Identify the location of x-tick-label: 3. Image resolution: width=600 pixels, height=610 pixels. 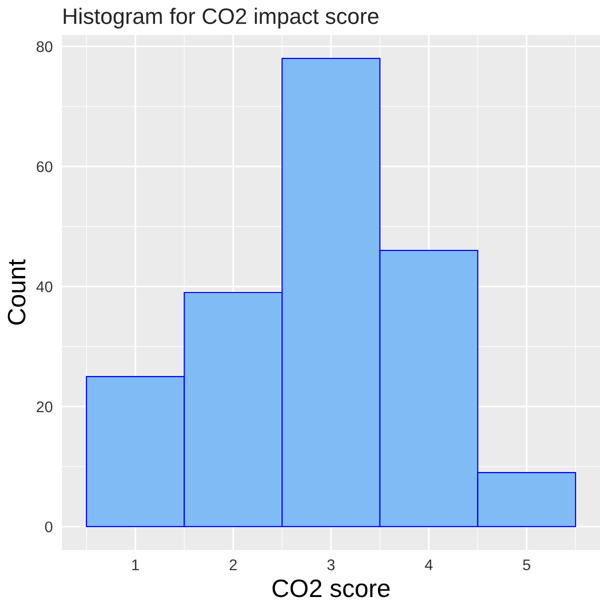
(331, 564).